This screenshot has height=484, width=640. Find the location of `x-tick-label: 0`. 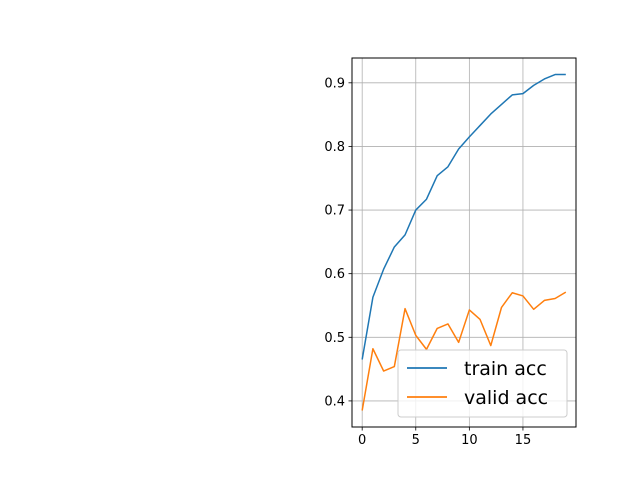

x-tick-label: 0 is located at coordinates (362, 440).